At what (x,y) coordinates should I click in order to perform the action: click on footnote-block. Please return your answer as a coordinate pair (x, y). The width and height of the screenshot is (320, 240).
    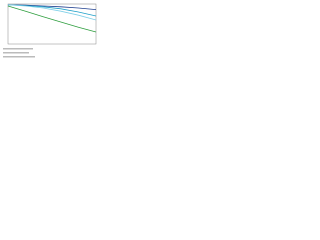
    Looking at the image, I should click on (19, 53).